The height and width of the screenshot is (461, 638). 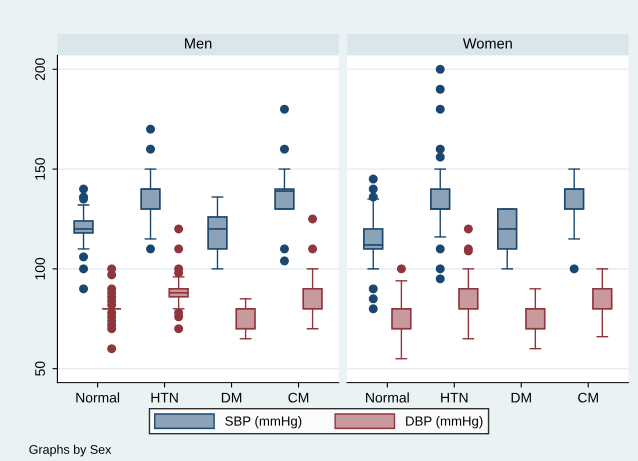 What do you see at coordinates (40, 69) in the screenshot?
I see `y-tick-label: 200` at bounding box center [40, 69].